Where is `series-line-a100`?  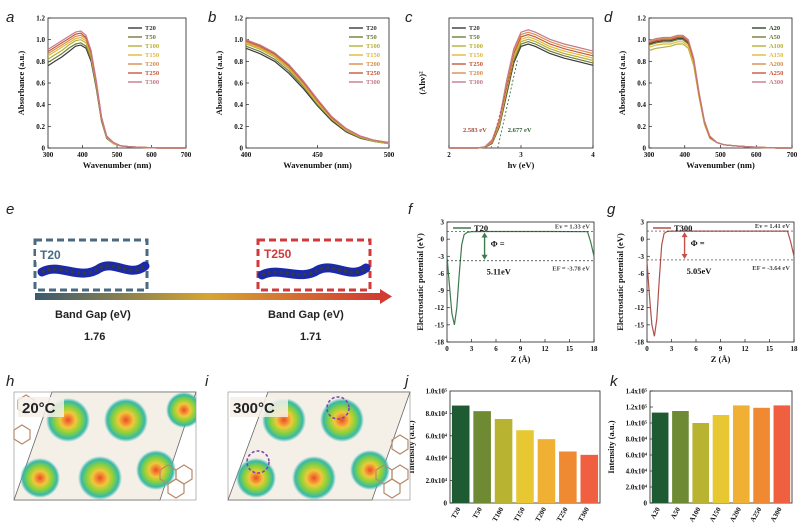 series-line-a100 is located at coordinates (720, 96).